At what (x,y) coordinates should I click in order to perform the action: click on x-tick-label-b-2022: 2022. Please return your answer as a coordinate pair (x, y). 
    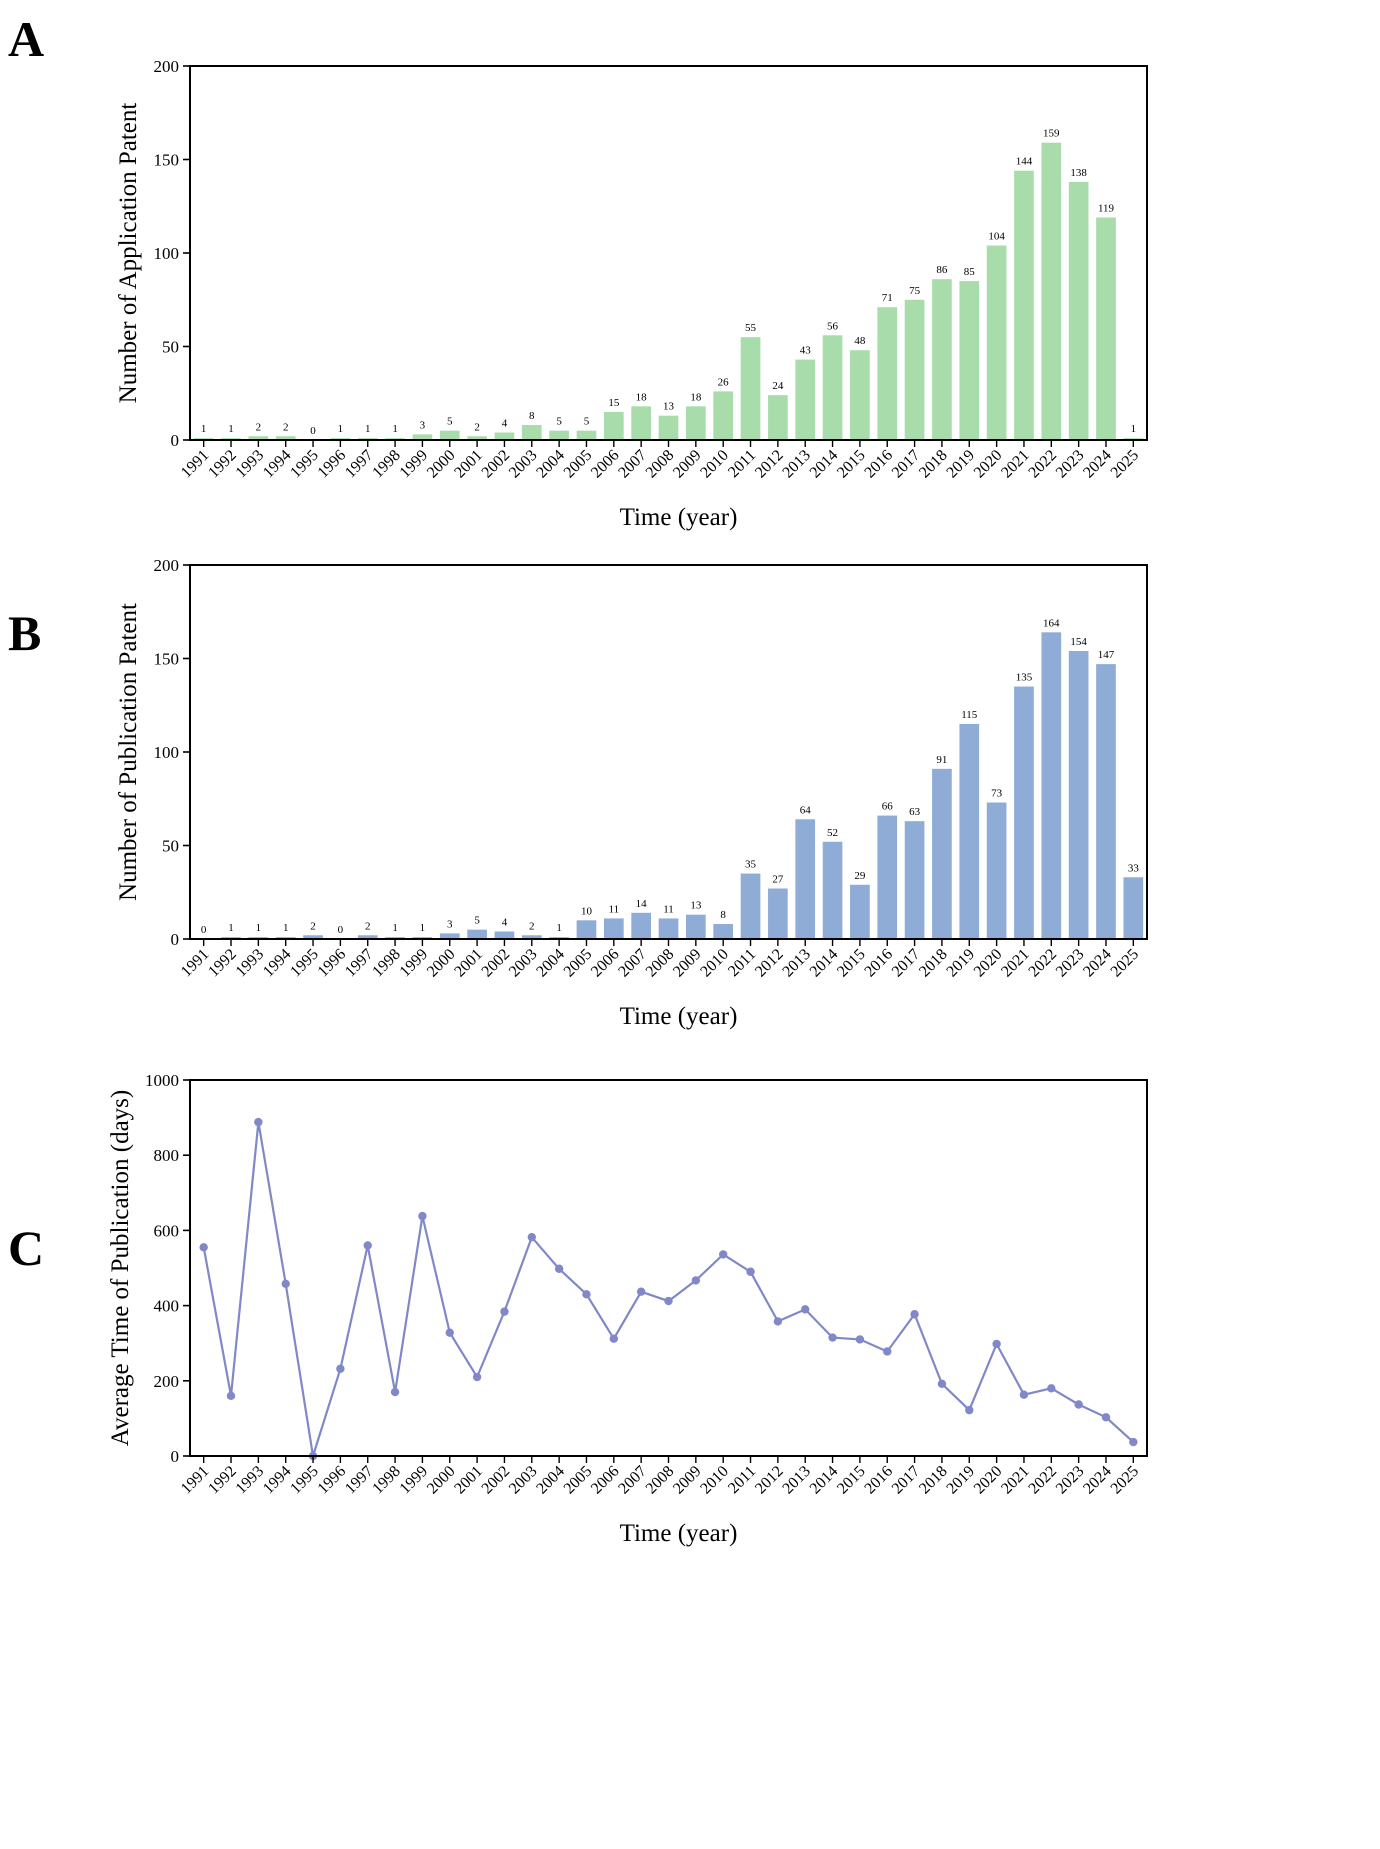
    Looking at the image, I should click on (1042, 963).